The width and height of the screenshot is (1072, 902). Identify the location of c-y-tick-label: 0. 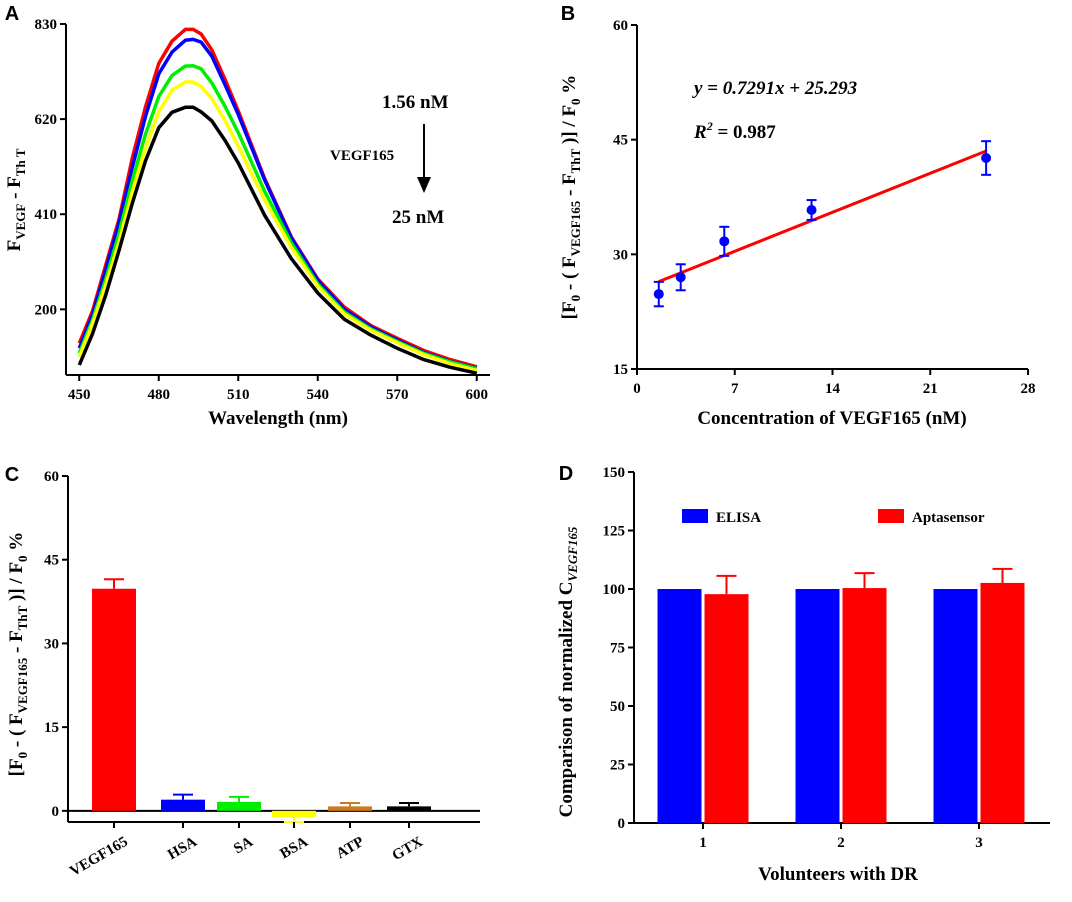
(56, 812).